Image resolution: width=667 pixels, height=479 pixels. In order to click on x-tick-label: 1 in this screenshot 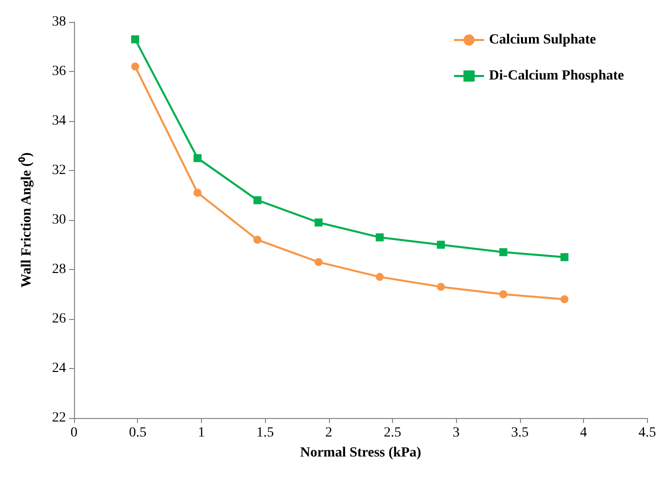, I will do `click(201, 433)`.